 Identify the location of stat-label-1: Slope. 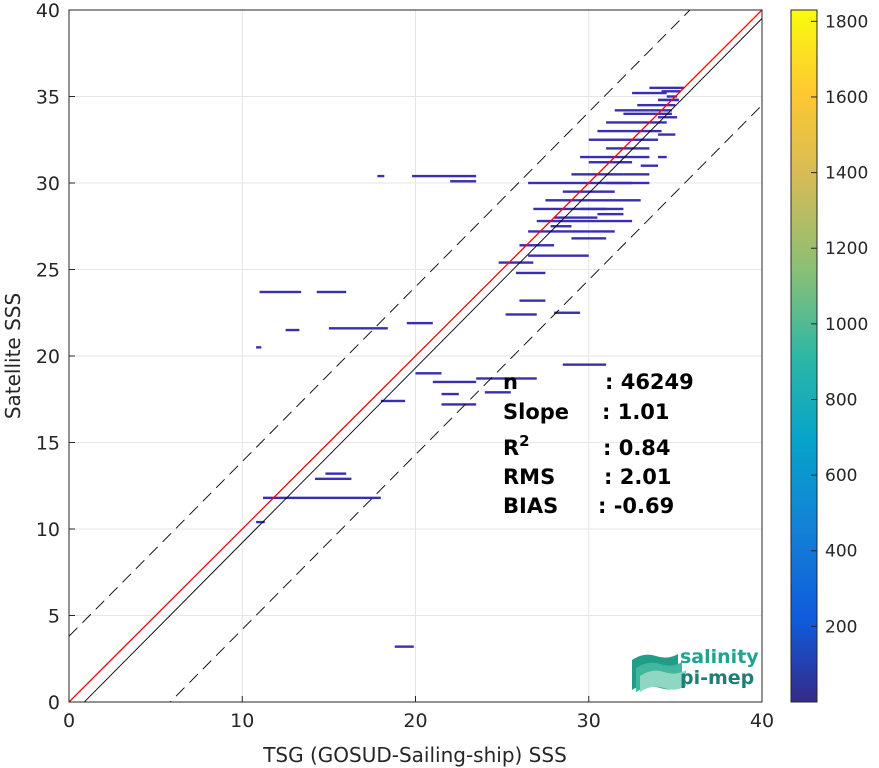
(536, 412).